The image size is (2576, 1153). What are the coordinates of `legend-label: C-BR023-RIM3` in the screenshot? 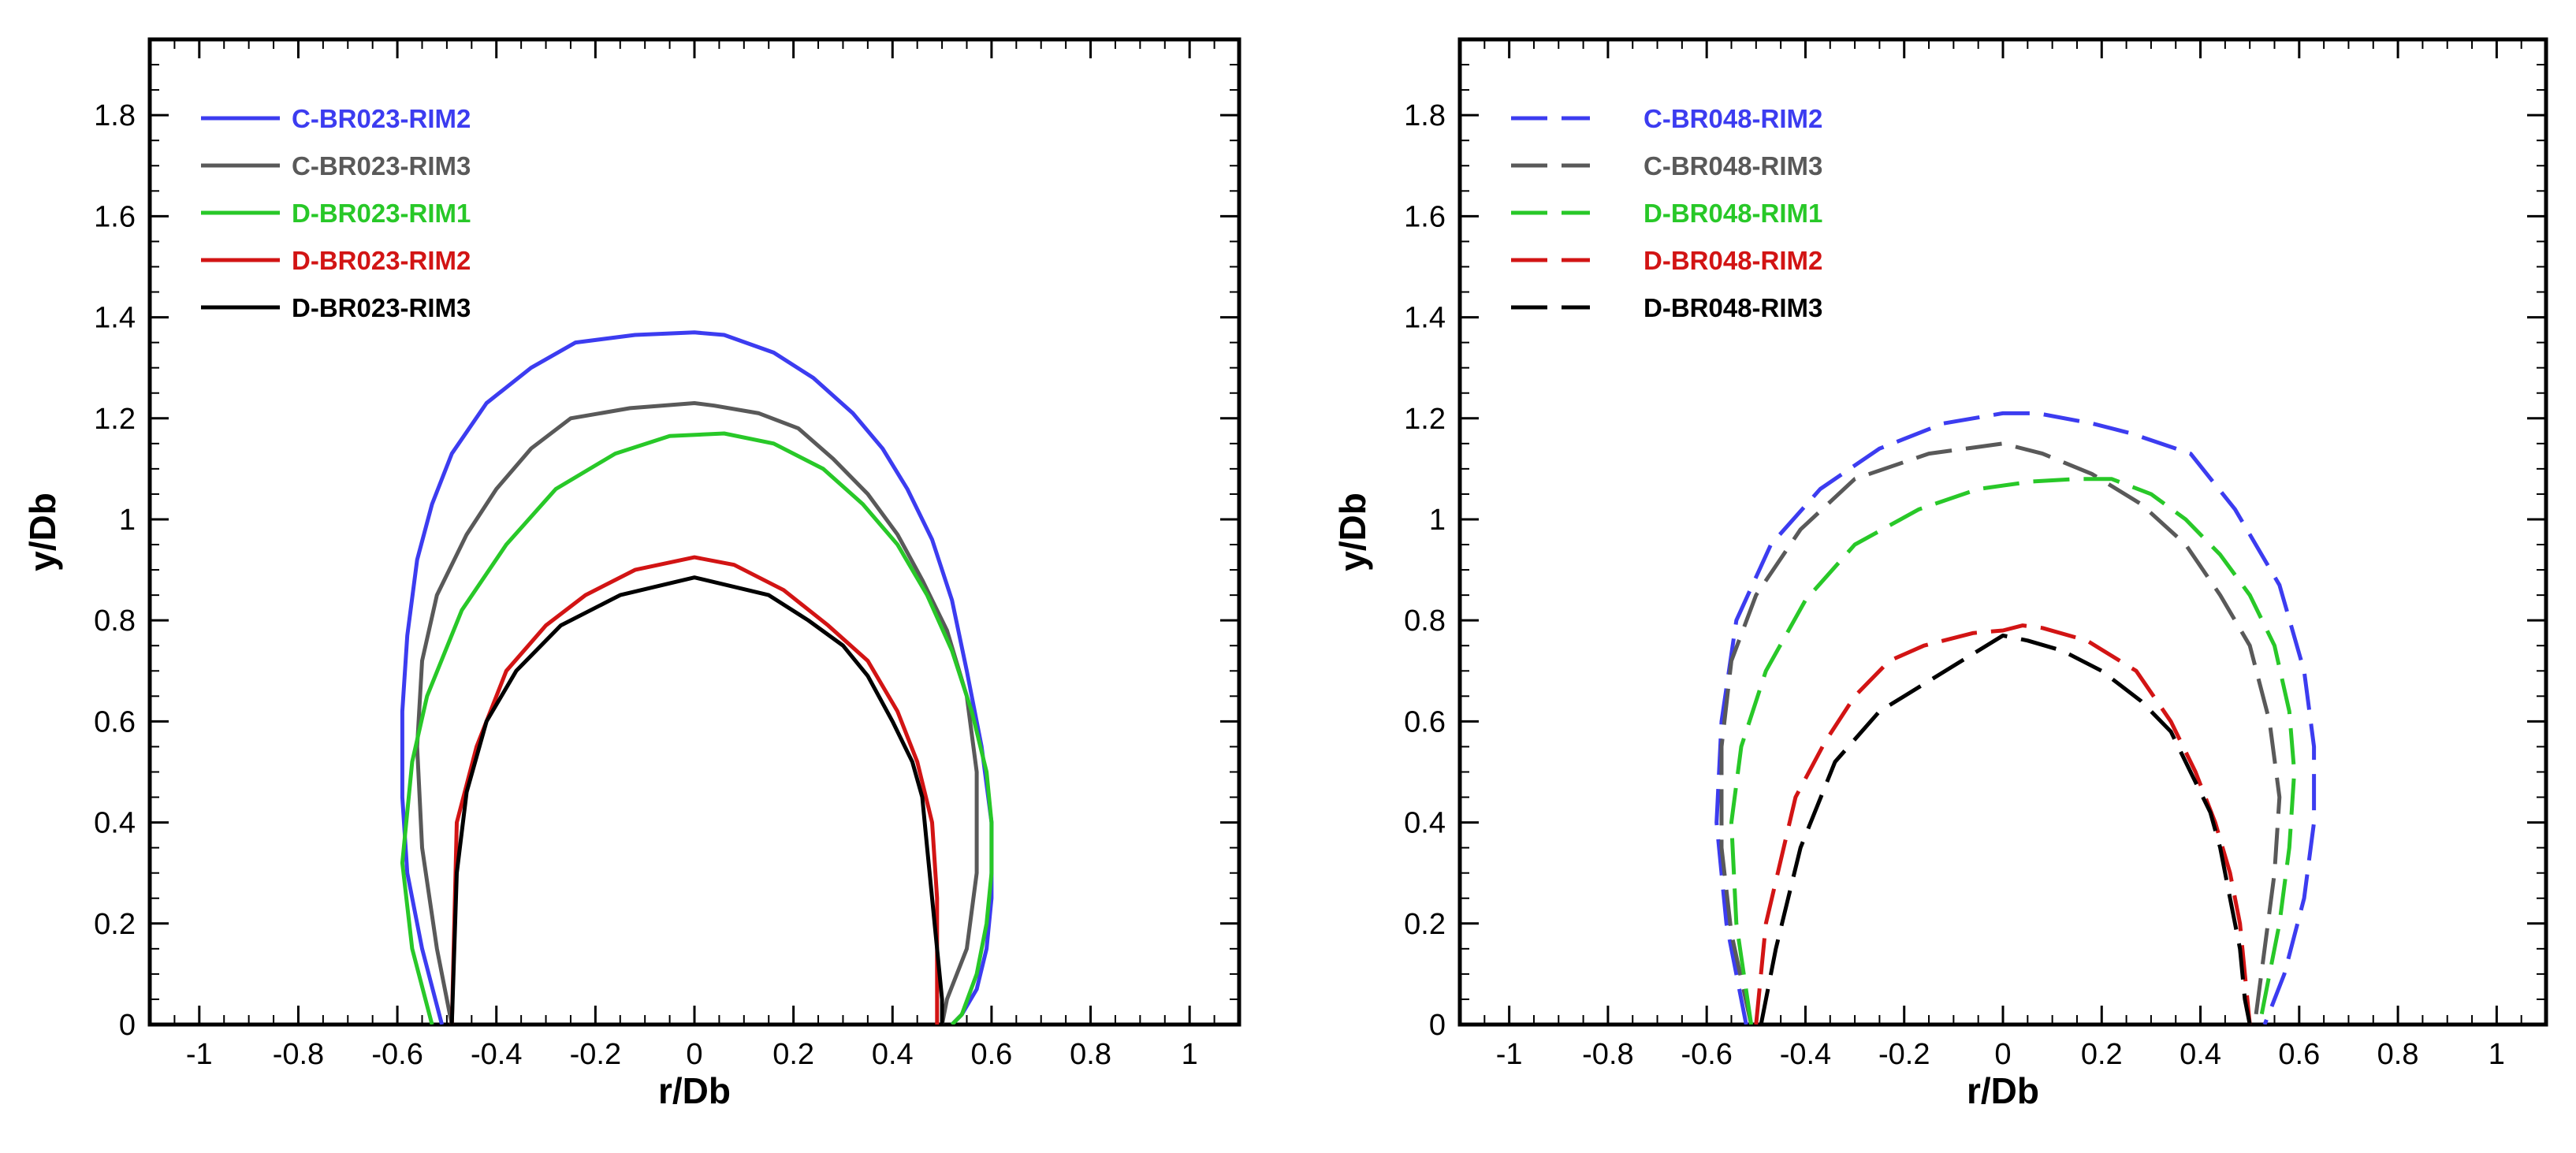 It's located at (381, 165).